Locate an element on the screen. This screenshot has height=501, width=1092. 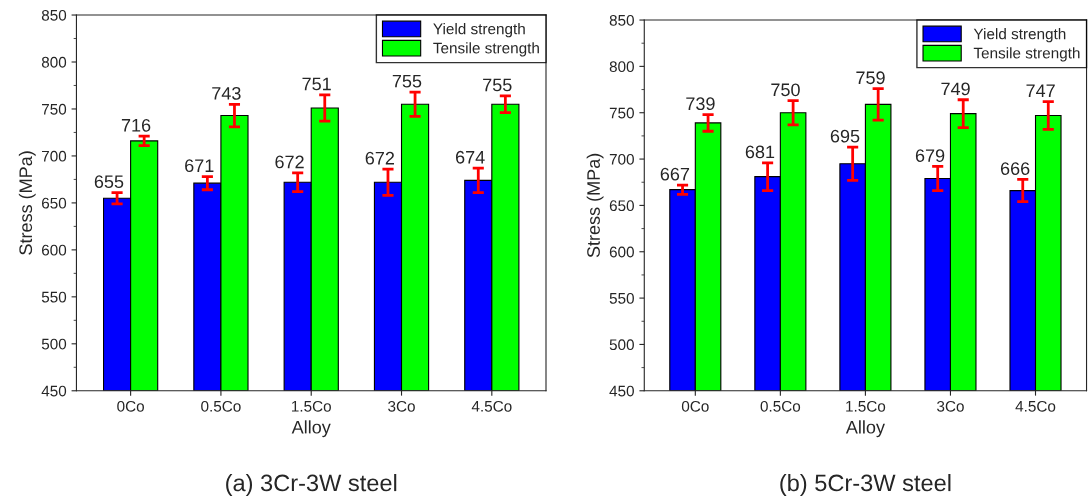
data-label: 666 is located at coordinates (1015, 168).